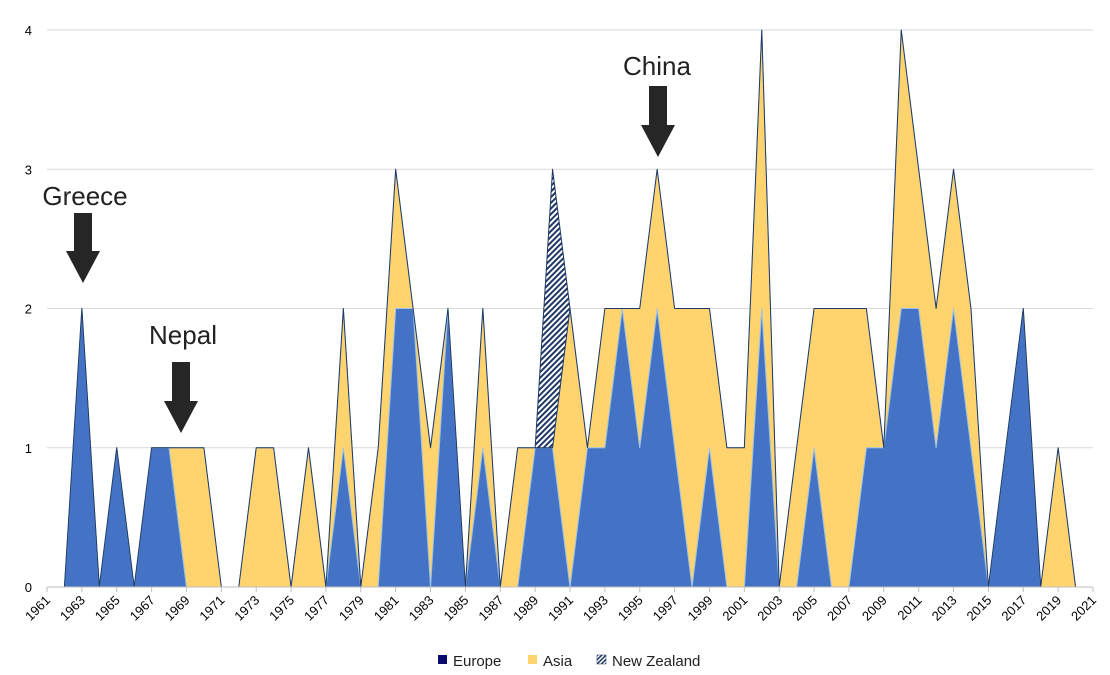  Describe the element at coordinates (1048, 608) in the screenshot. I see `x-tick-label: 2019` at that location.